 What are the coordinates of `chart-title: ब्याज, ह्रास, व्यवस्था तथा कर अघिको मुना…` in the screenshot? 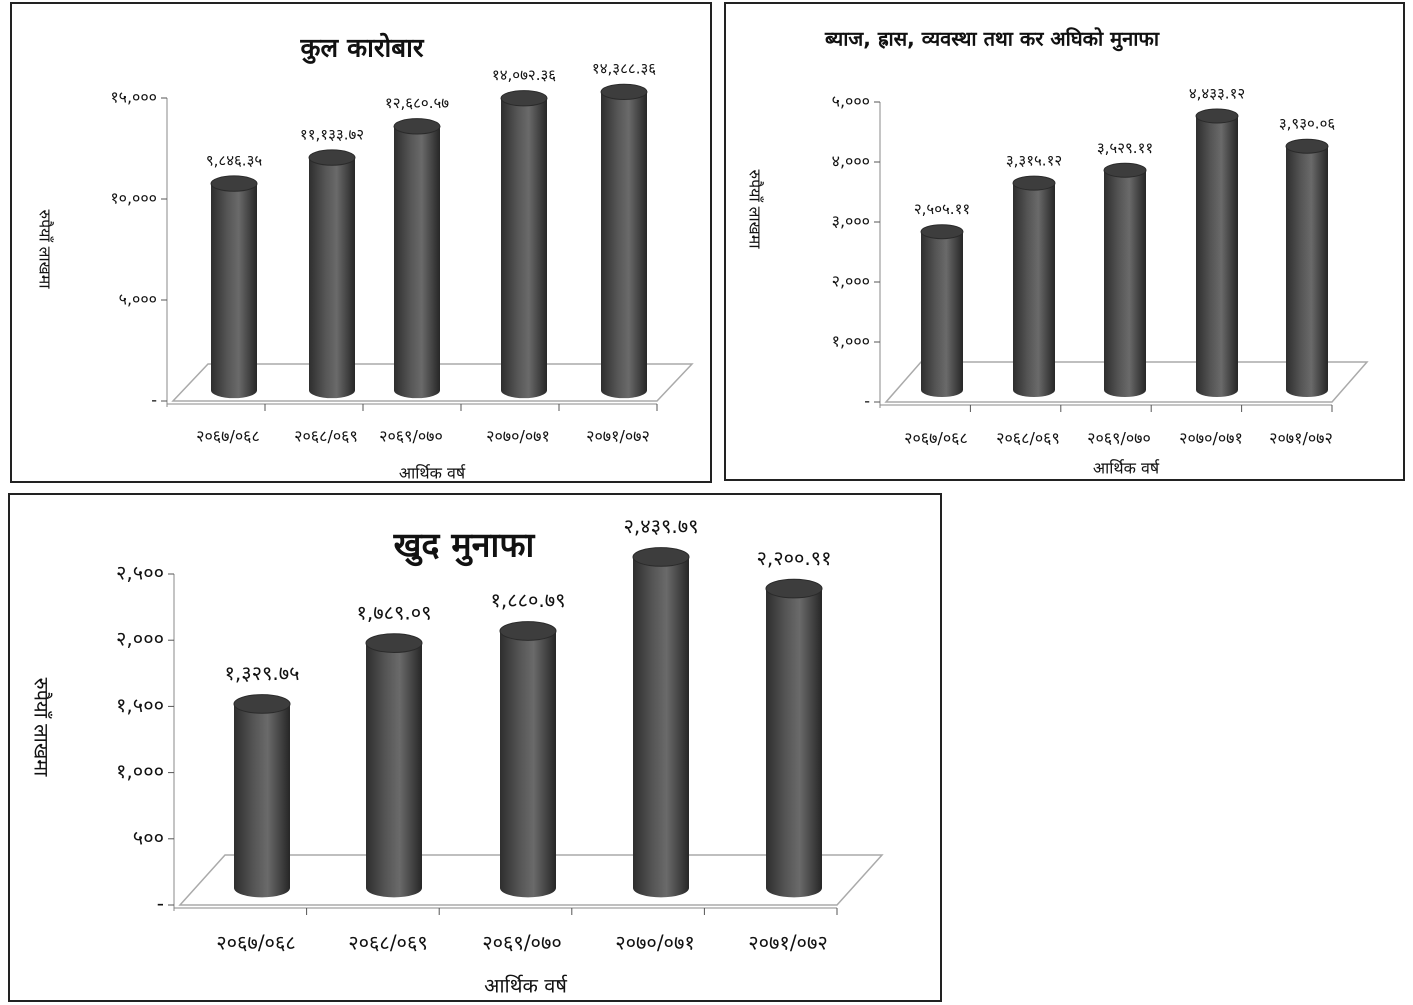 It's located at (992, 39).